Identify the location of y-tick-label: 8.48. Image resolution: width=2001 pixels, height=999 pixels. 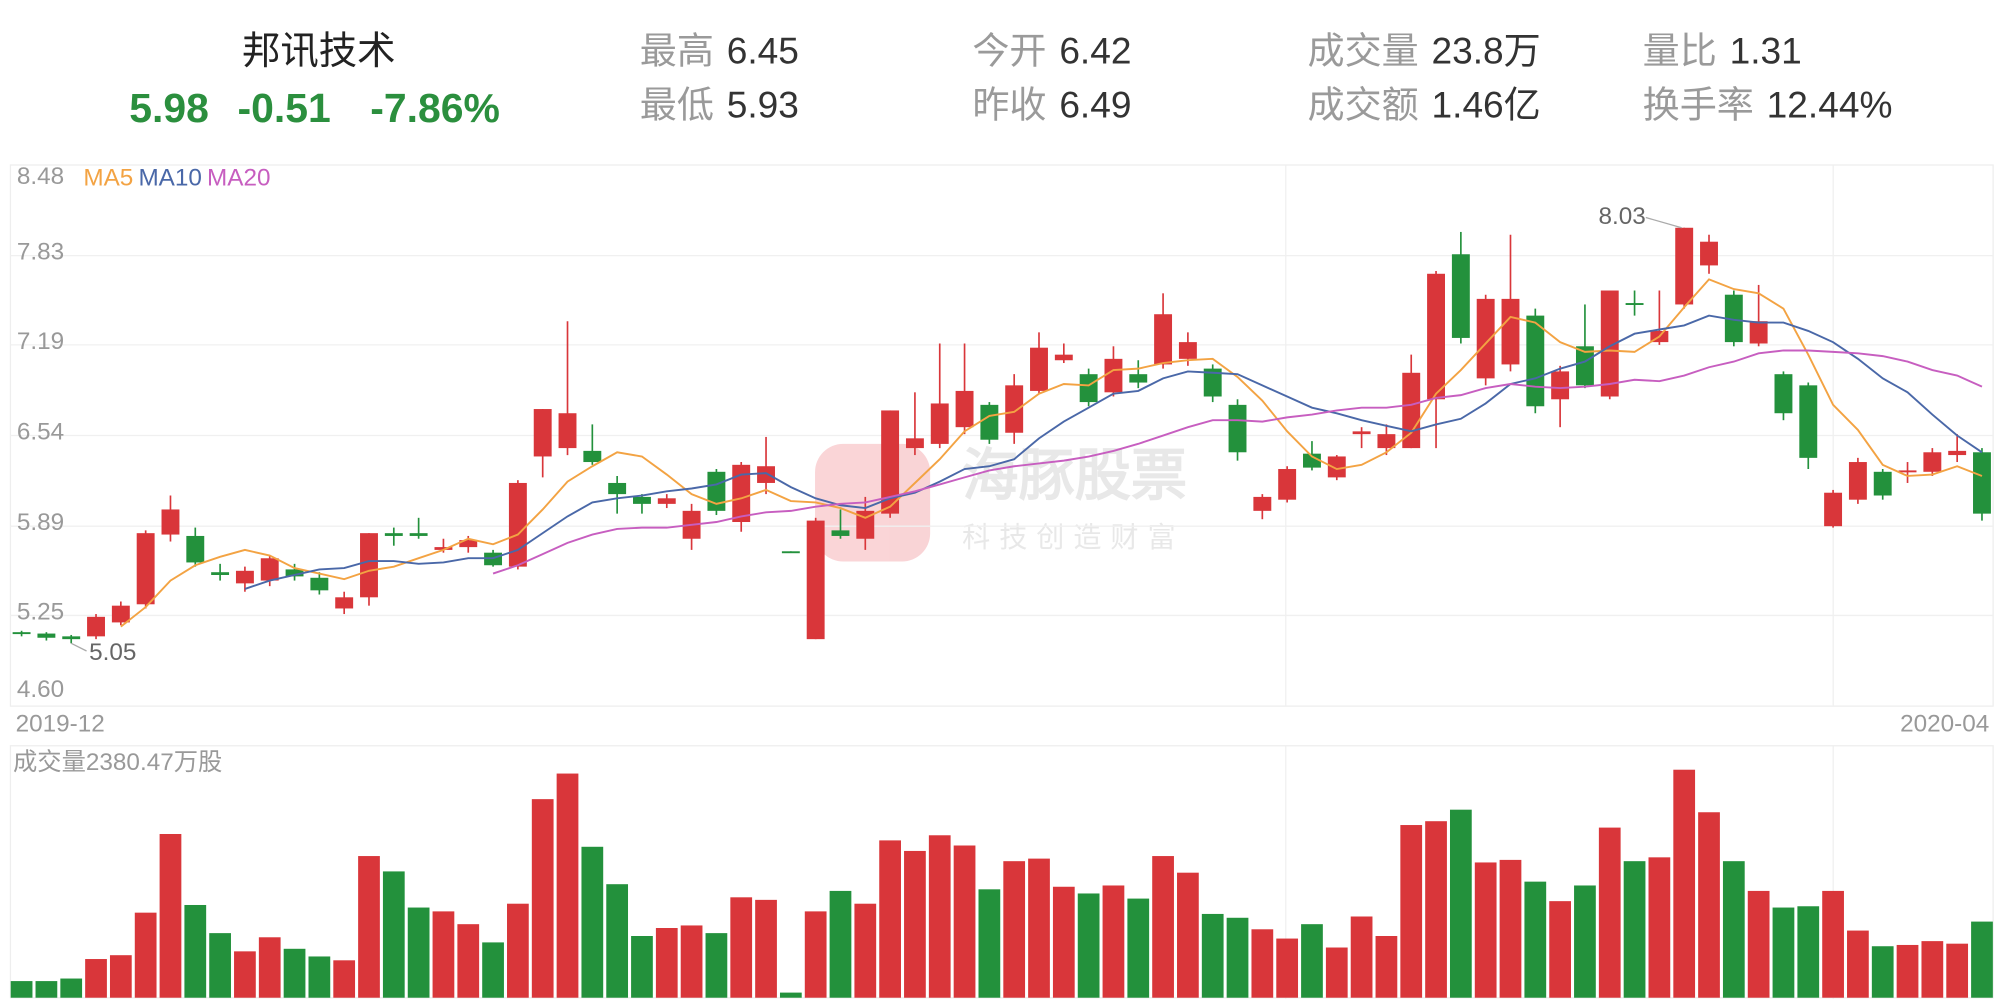
(40, 176).